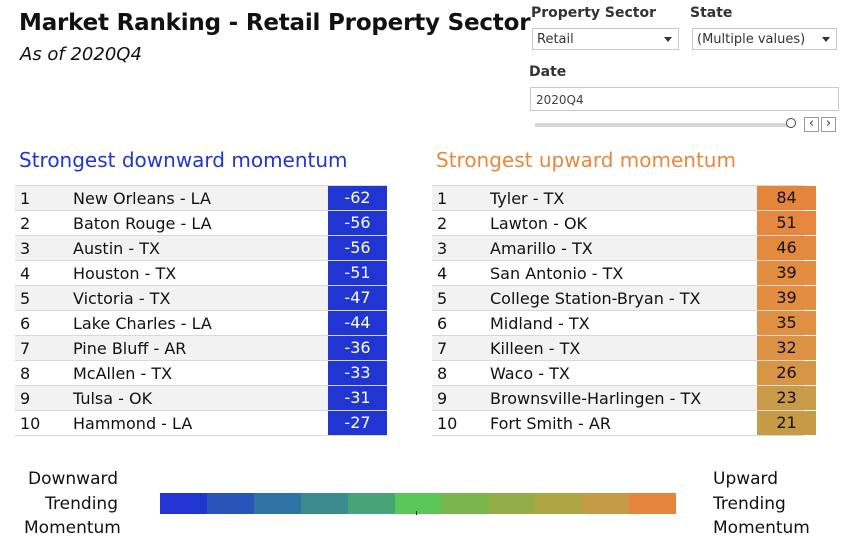 The width and height of the screenshot is (854, 554). Describe the element at coordinates (548, 72) in the screenshot. I see `date-label: Date` at that location.